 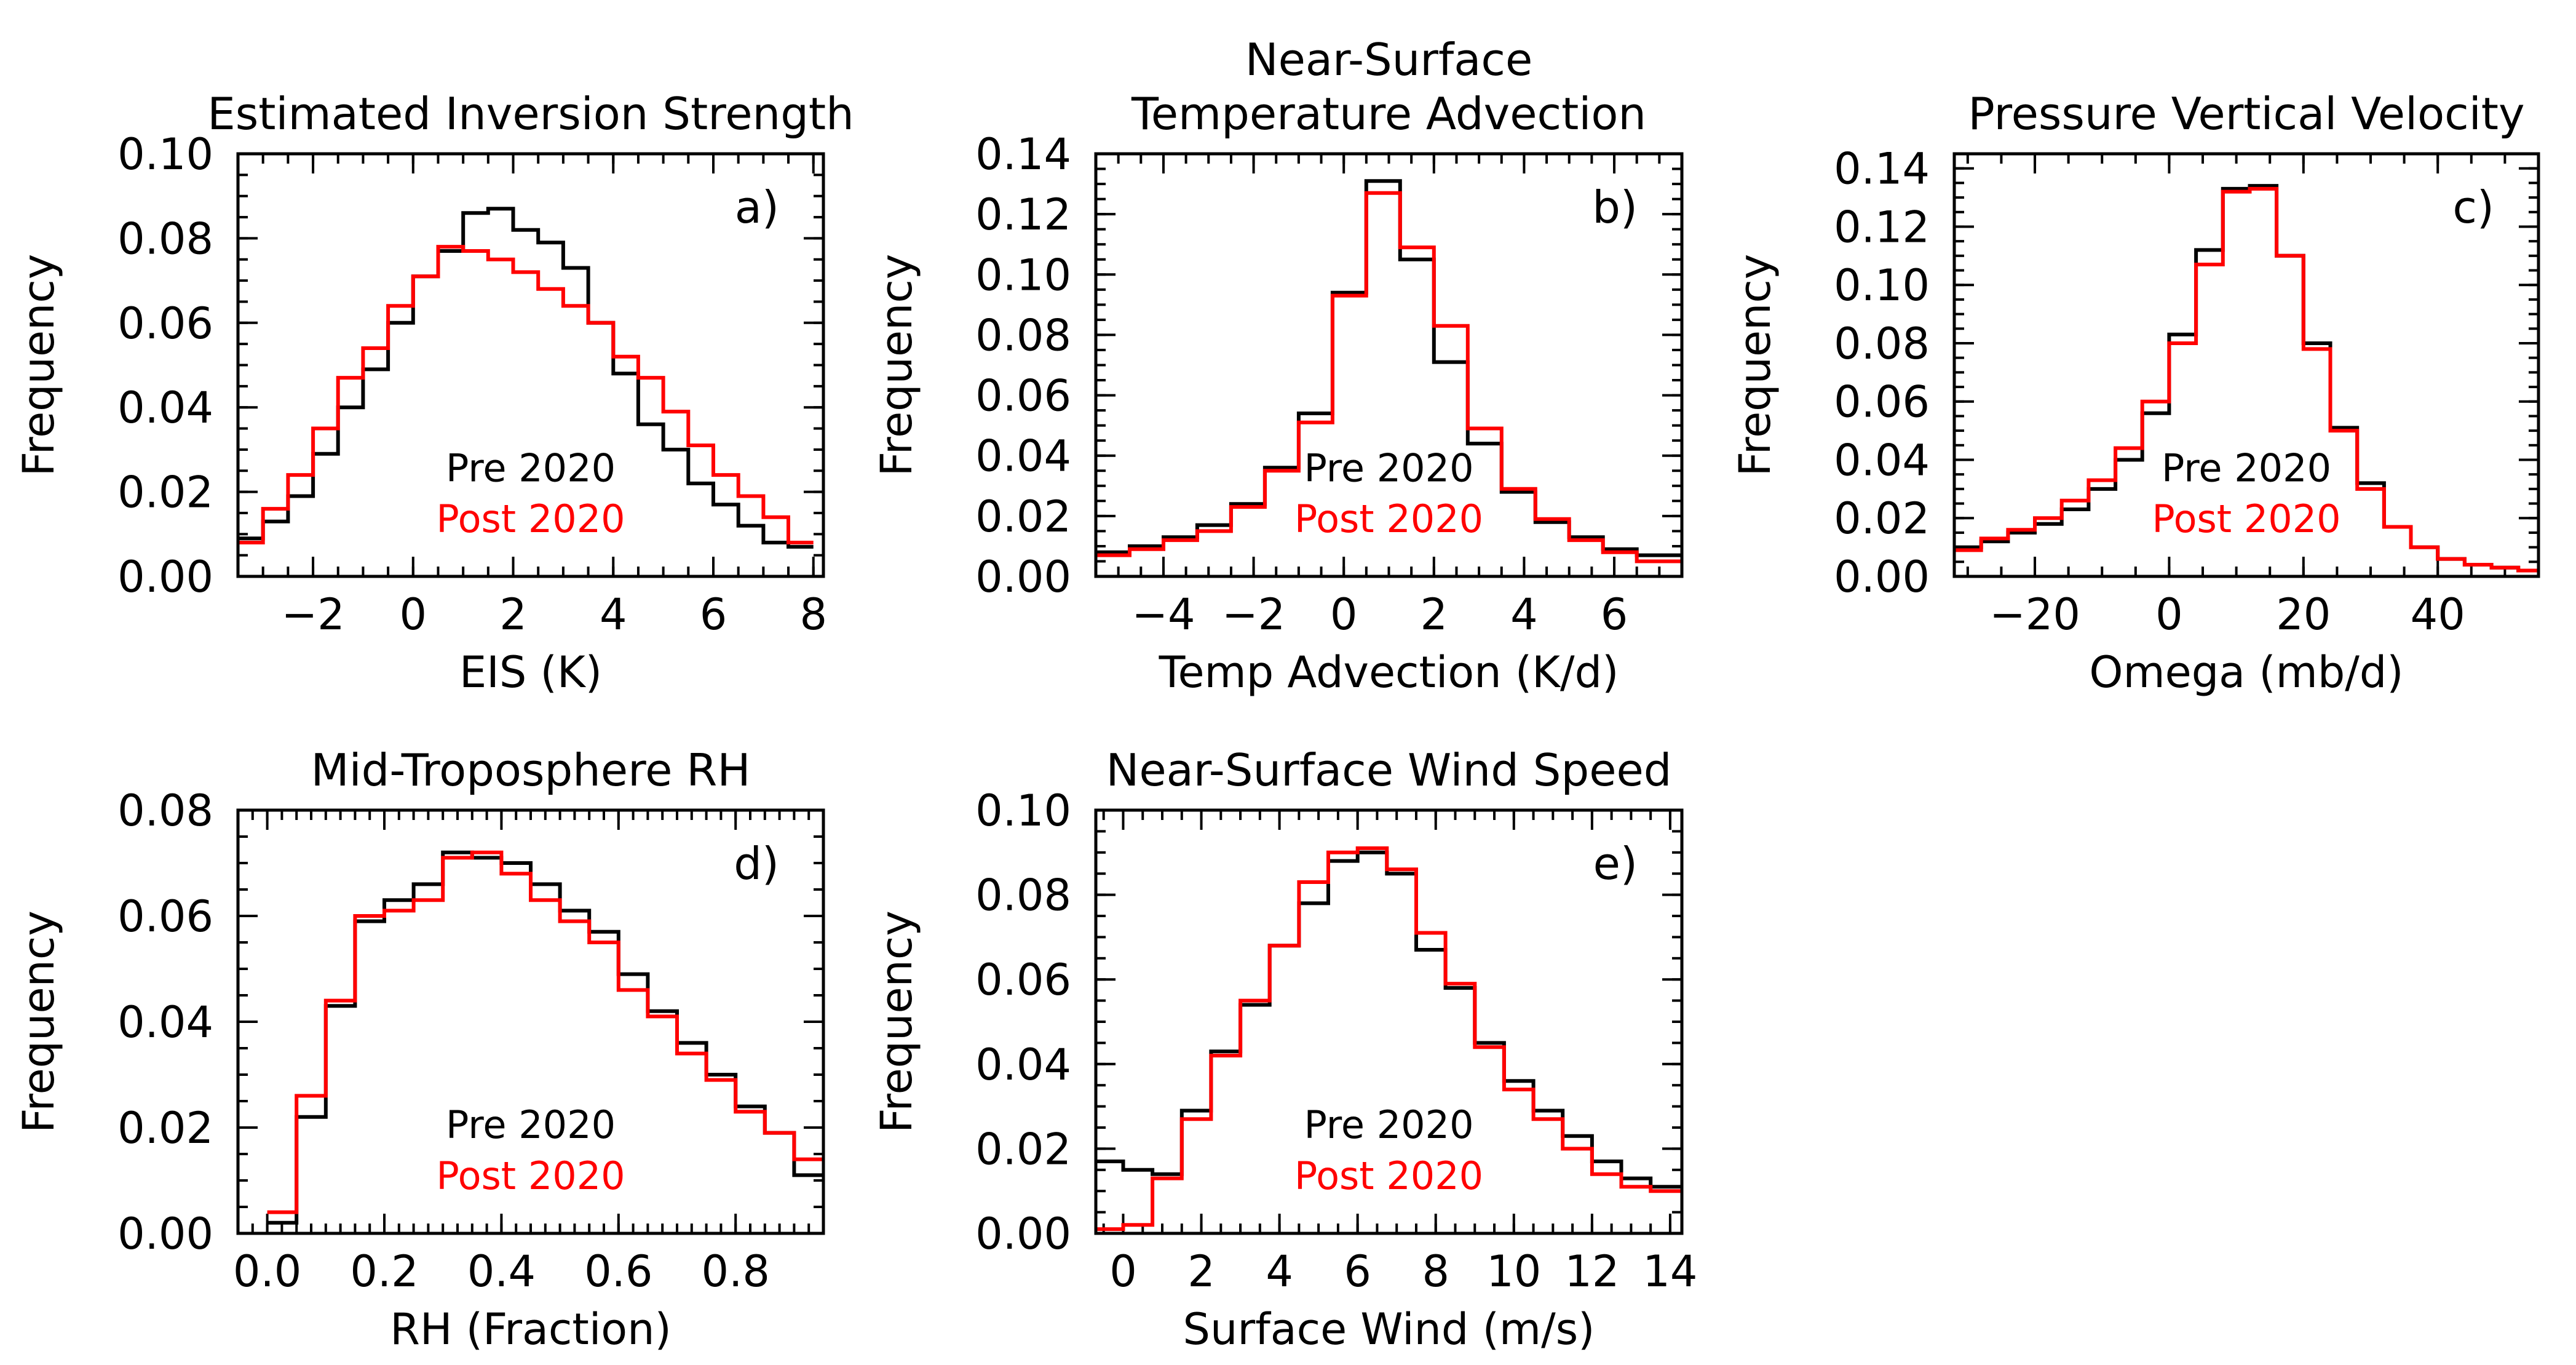 What do you see at coordinates (384, 1271) in the screenshot?
I see `x-tick-label: 0.2` at bounding box center [384, 1271].